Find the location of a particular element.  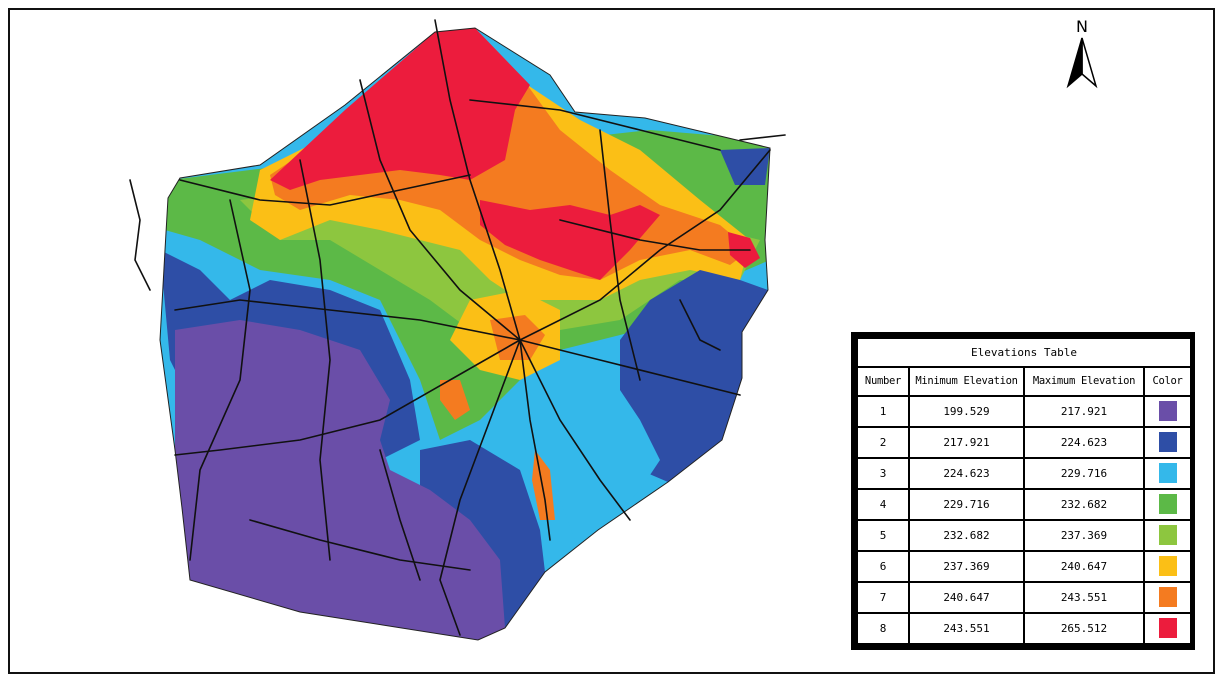

row-min: 237.369 is located at coordinates (966, 566).